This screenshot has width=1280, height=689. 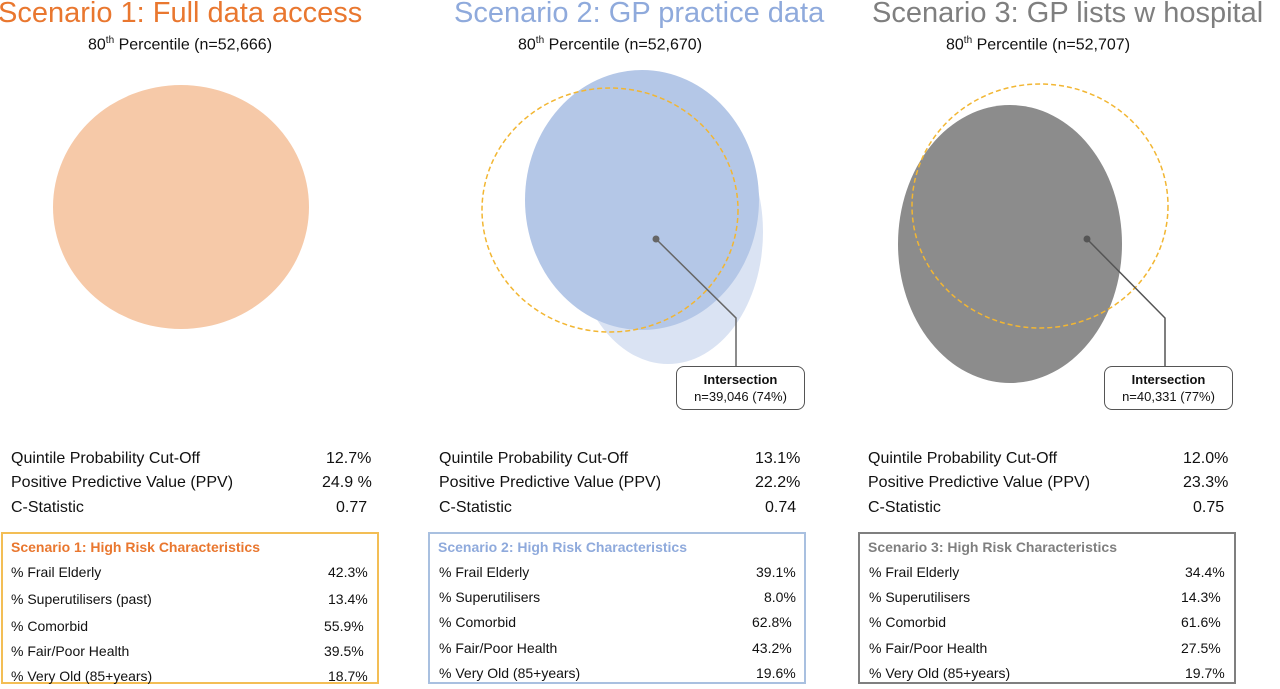 What do you see at coordinates (772, 622) in the screenshot?
I see `risk-value: 62.8%` at bounding box center [772, 622].